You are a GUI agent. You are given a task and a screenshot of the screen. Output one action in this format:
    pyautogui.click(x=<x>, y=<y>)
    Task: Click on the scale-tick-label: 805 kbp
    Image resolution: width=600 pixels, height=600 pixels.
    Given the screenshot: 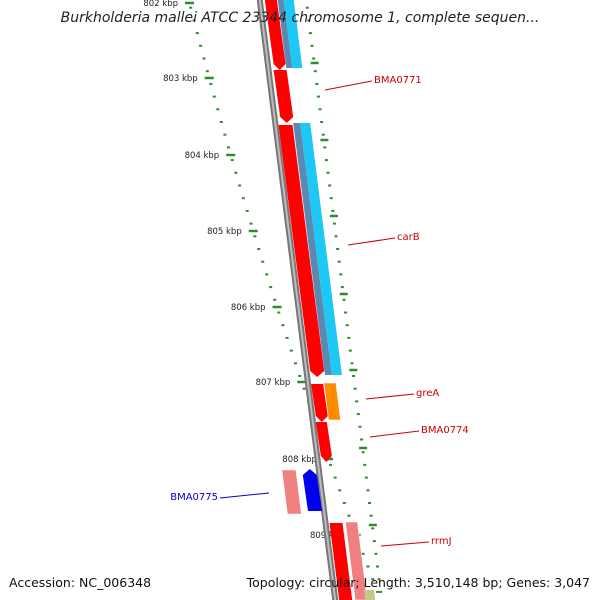 What is the action you would take?
    pyautogui.click(x=224, y=232)
    